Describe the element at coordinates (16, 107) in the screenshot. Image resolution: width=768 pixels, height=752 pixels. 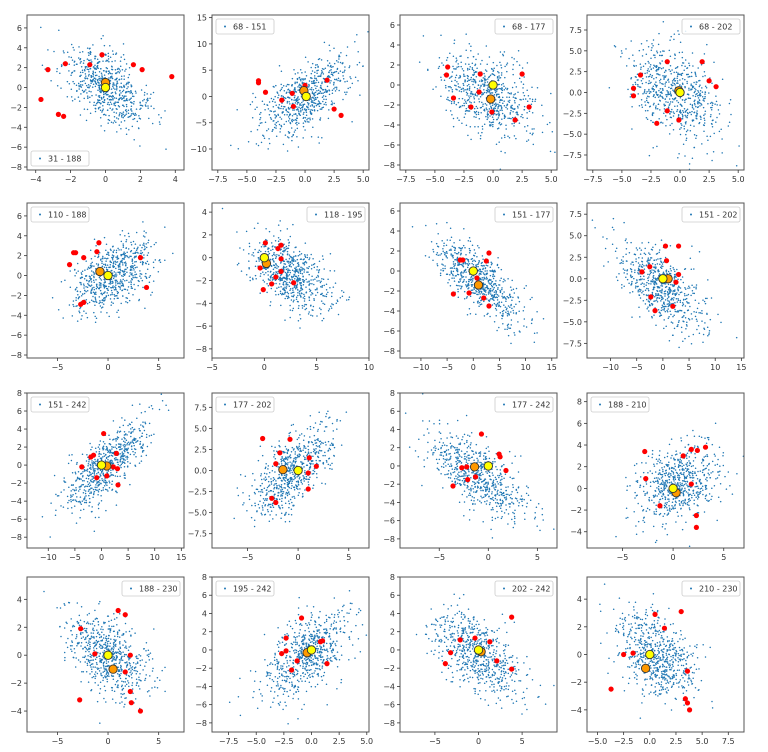
I see `y-tick-label: −2` at that location.